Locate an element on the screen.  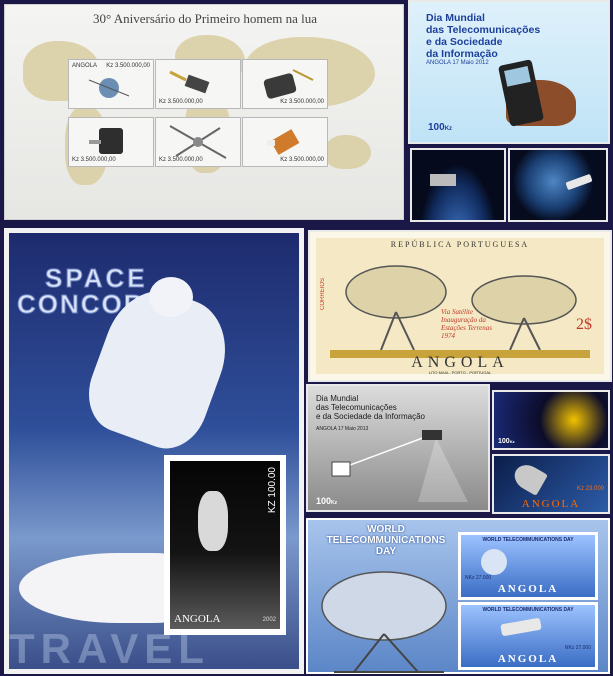
astronaut-figure is located at coordinates (213, 521).